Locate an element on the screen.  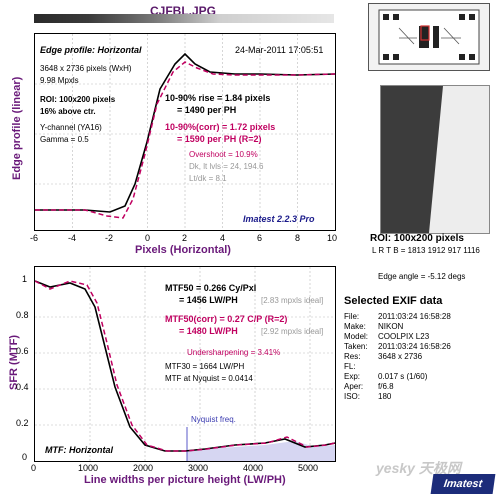
edge-xtick: 6 is located at coordinates (260, 238).